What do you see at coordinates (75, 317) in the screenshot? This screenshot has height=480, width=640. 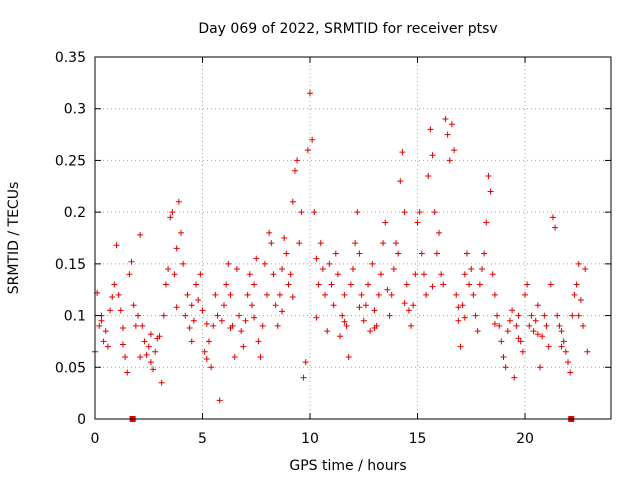 I see `y-tick-label: 0.1` at bounding box center [75, 317].